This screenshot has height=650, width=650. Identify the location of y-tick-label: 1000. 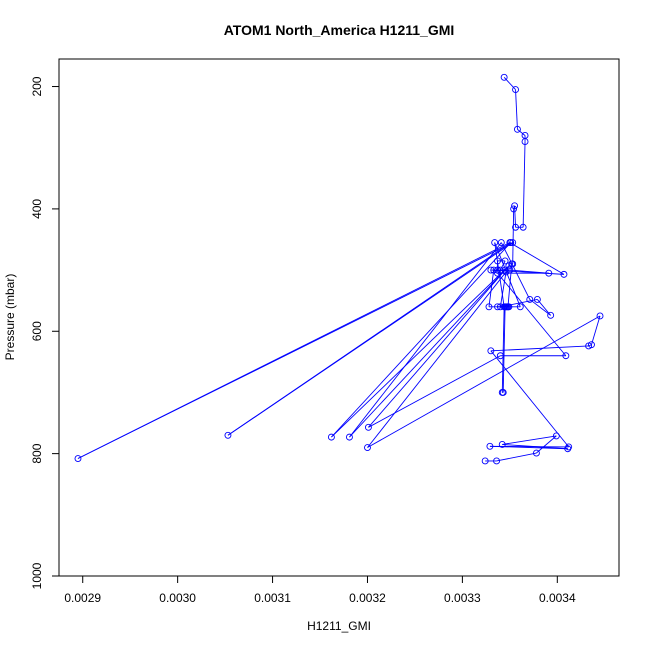
(37, 575).